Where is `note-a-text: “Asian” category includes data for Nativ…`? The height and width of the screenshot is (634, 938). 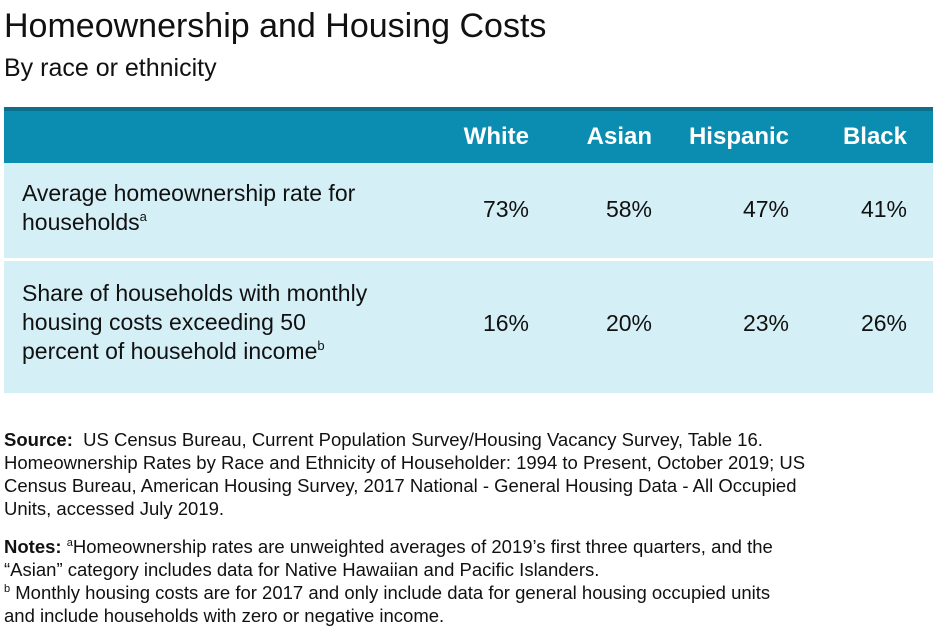 note-a-text: “Asian” category includes data for Nativ… is located at coordinates (302, 569).